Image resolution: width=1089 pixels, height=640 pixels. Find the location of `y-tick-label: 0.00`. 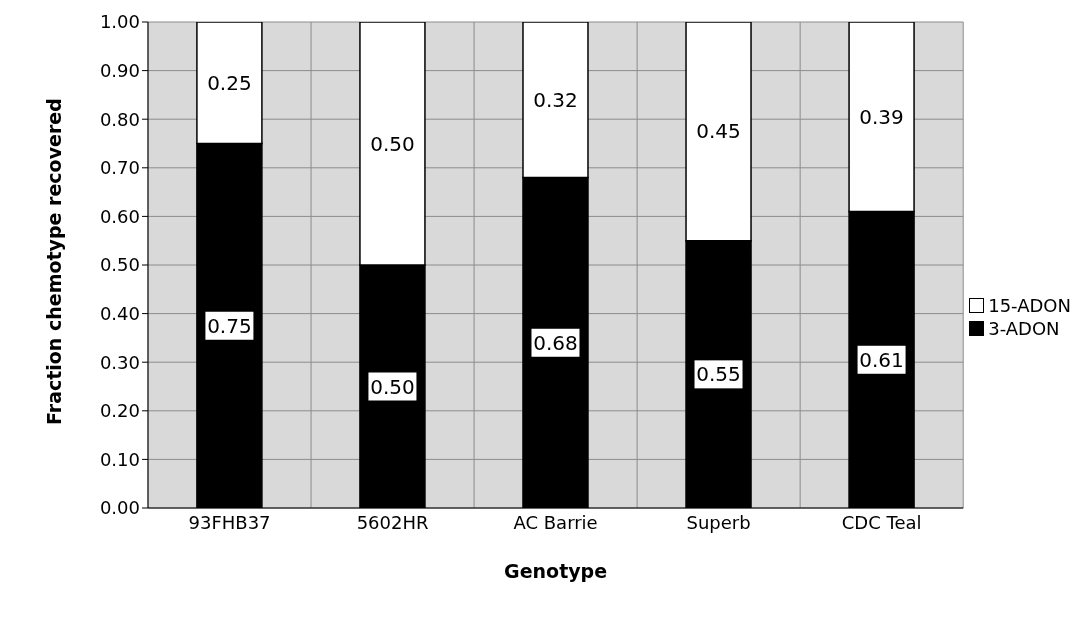

y-tick-label: 0.00 is located at coordinates (119, 508).